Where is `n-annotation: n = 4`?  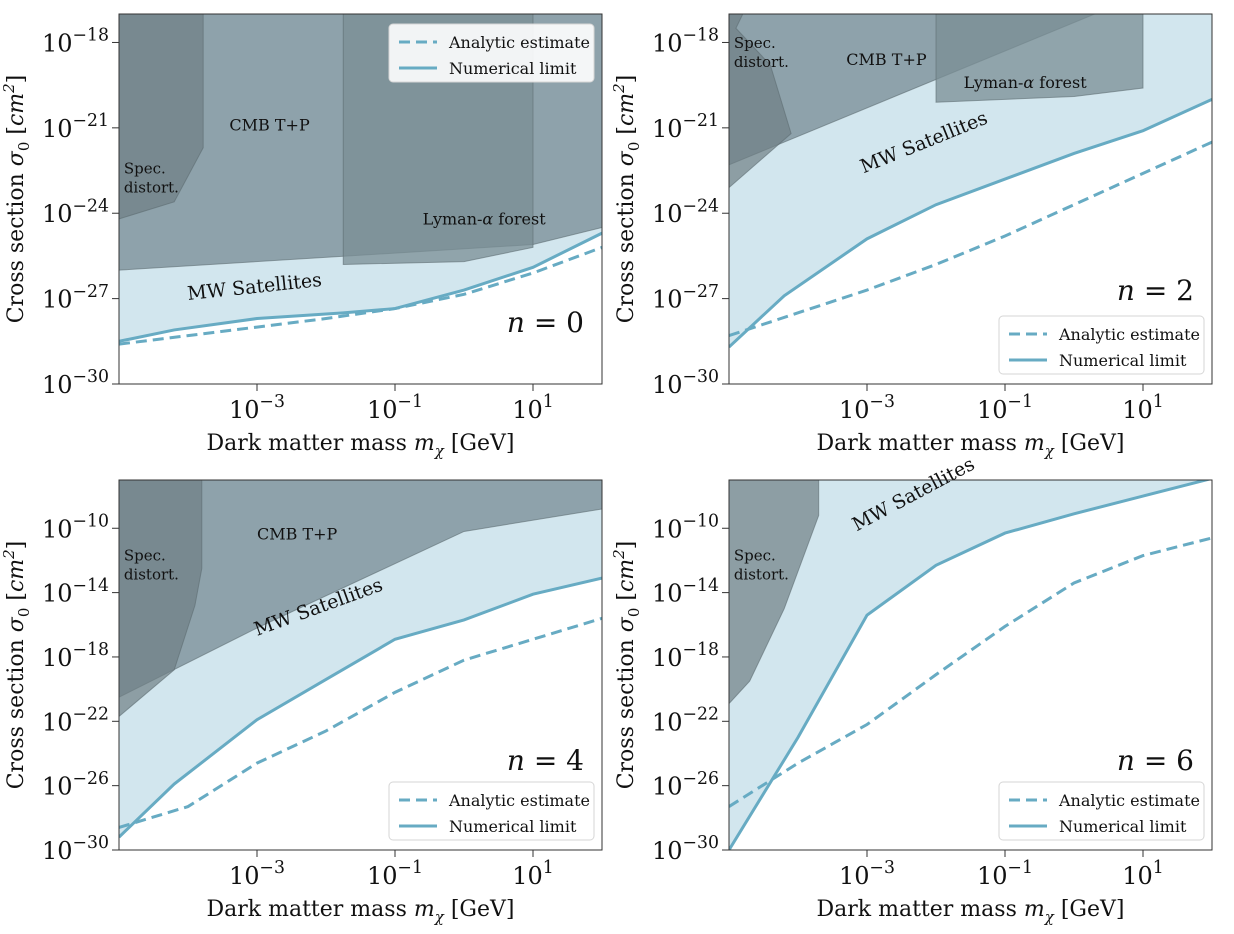
n-annotation: n = 4 is located at coordinates (545, 760).